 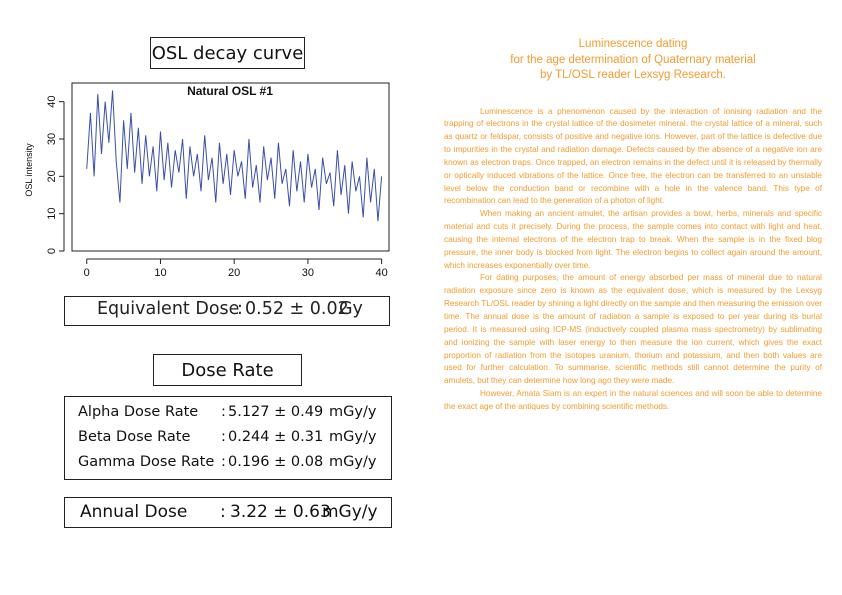 What do you see at coordinates (134, 512) in the screenshot?
I see `annual-dose-label: Annual Dose` at bounding box center [134, 512].